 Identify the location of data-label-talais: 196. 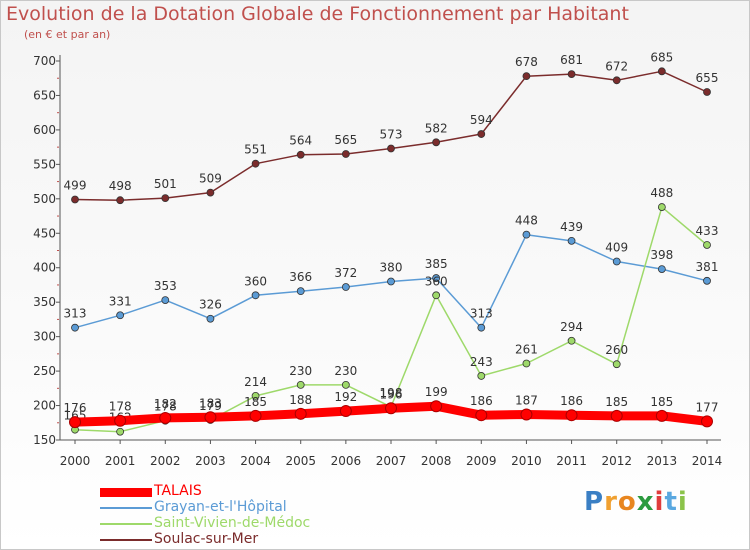
(391, 394).